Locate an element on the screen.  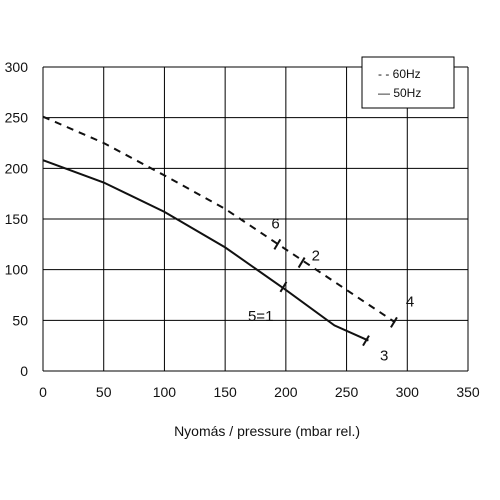
x-tick-label: 150 is located at coordinates (225, 392).